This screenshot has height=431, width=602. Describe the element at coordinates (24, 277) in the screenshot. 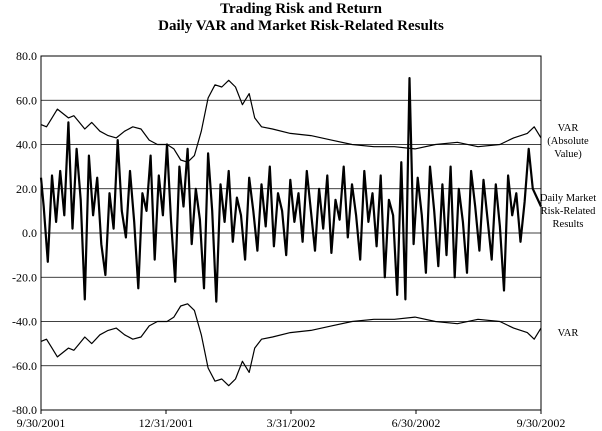

I see `y-tick-label: -20.0` at that location.